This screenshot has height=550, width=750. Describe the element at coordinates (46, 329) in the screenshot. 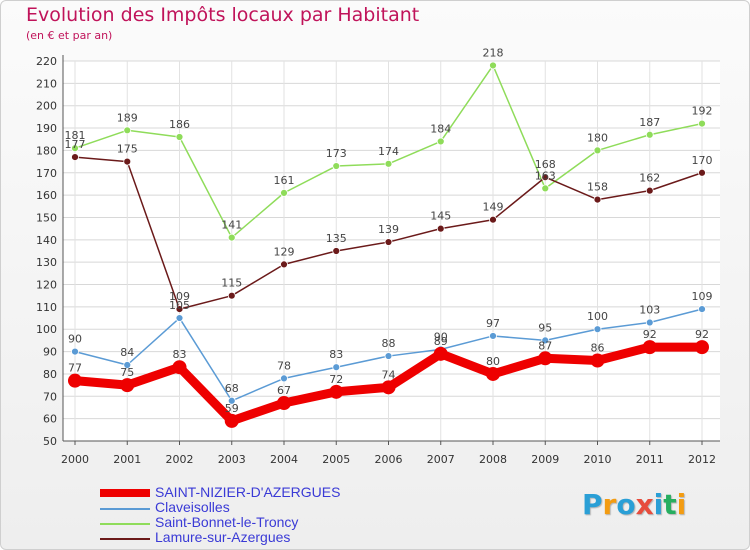

I see `y-tick-label: 100` at that location.